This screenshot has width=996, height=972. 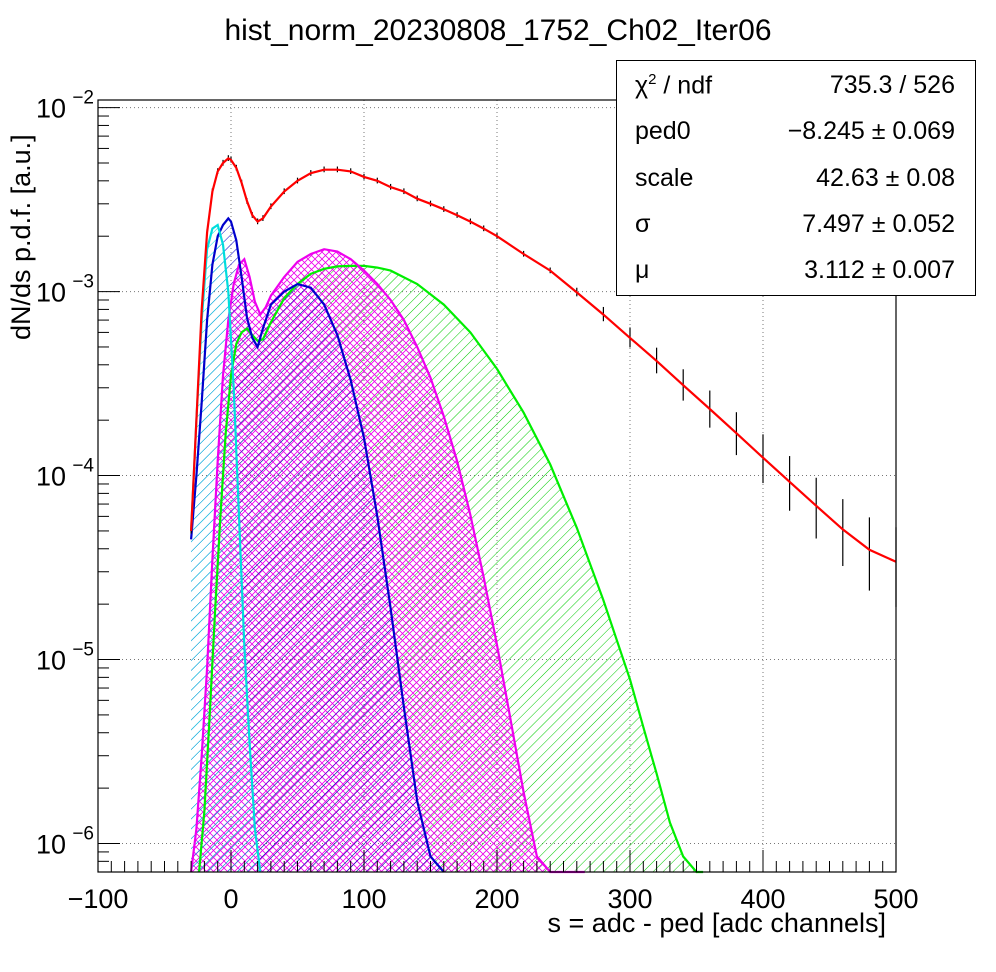 I want to click on stat-row-scale: scale 42.63 ± 0.08, so click(x=796, y=179).